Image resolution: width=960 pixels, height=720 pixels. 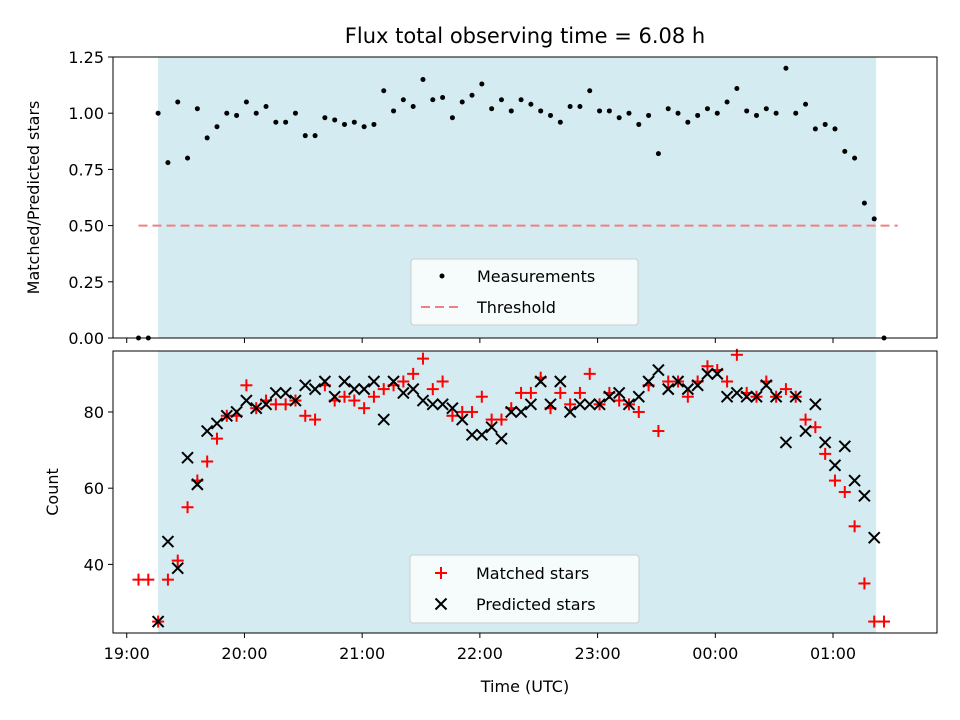 What do you see at coordinates (833, 653) in the screenshot?
I see `x-tick-label: 01:00` at bounding box center [833, 653].